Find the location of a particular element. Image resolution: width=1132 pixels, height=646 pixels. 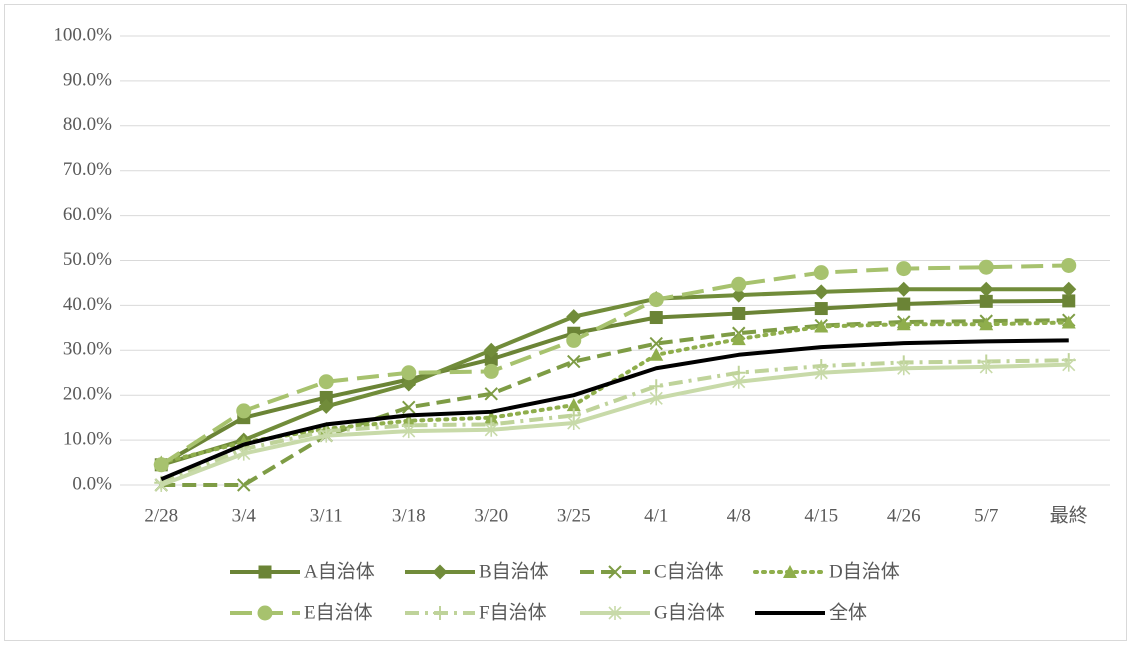

x-tick-label: 4/1 is located at coordinates (656, 515).